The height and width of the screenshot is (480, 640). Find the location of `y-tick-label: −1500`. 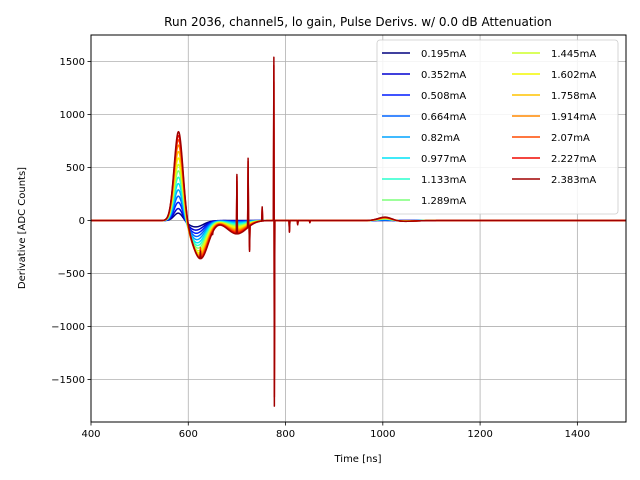

y-tick-label: −1500 is located at coordinates (68, 380).